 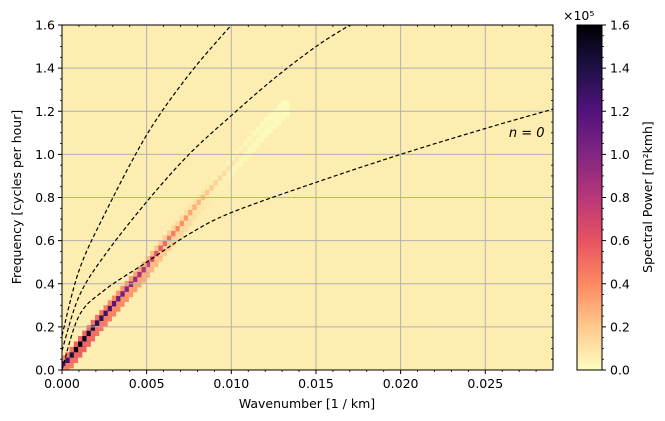 I want to click on x-tick-label-5: 0.025, so click(x=485, y=383).